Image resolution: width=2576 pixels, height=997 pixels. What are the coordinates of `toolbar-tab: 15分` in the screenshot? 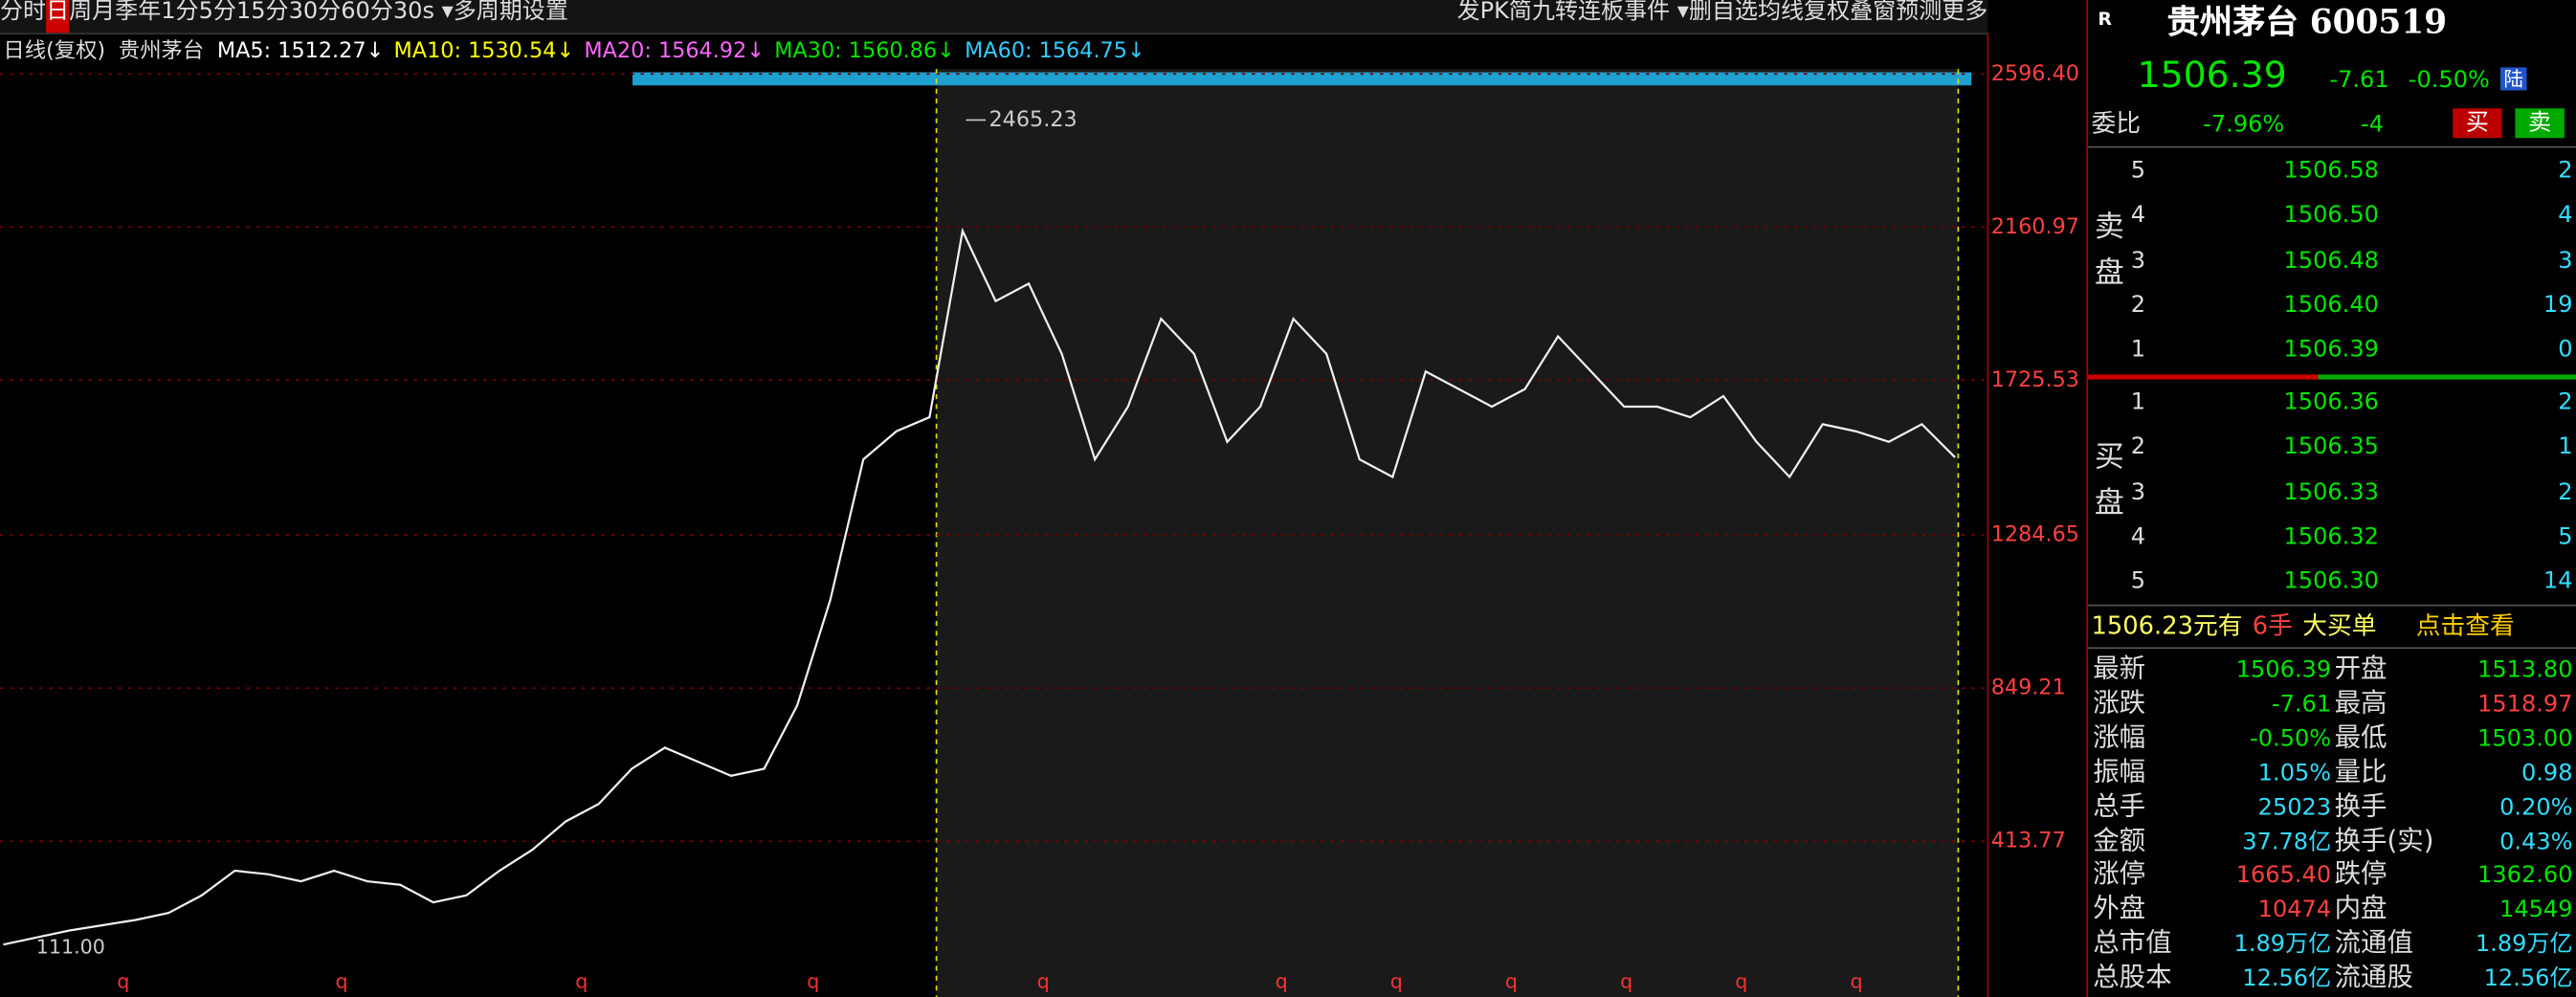 It's located at (262, 12).